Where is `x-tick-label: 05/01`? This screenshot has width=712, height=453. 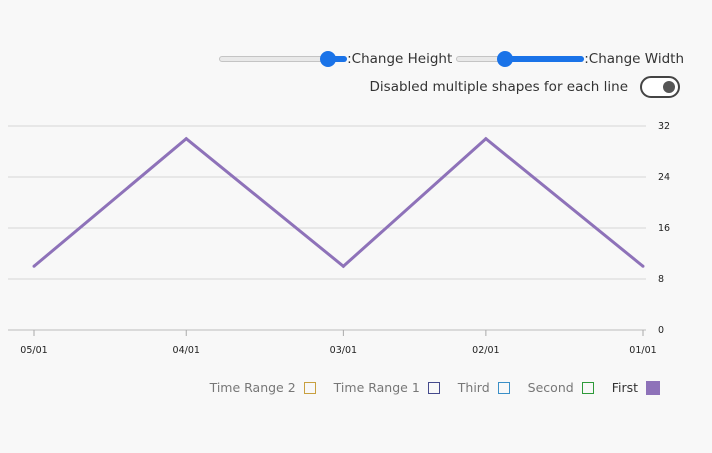
x-tick-label: 05/01 is located at coordinates (33, 350).